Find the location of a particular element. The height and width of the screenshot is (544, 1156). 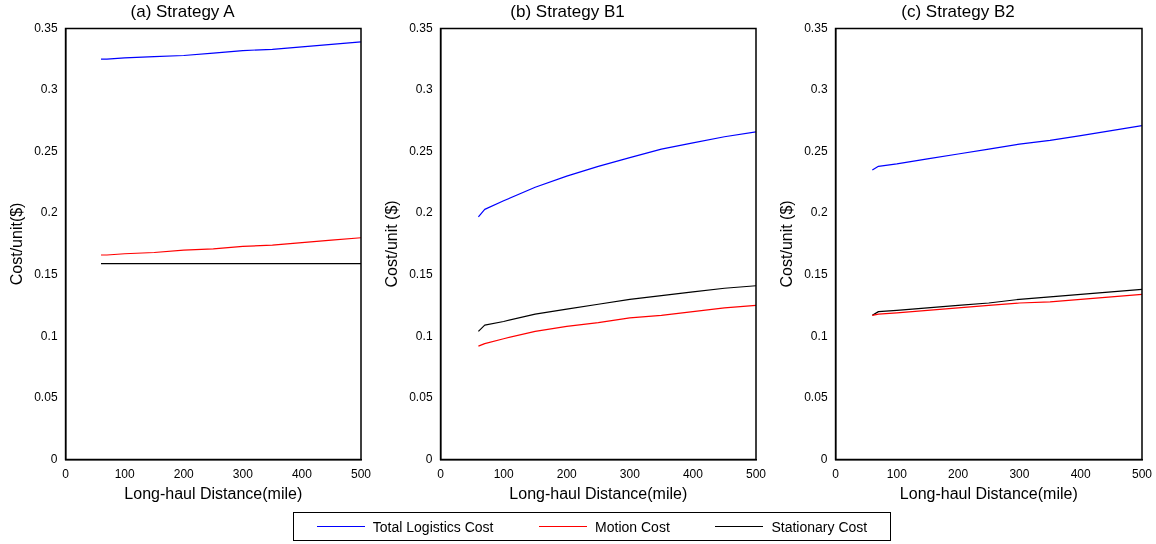

chart-title: (b) Strategy B1 is located at coordinates (567, 11).